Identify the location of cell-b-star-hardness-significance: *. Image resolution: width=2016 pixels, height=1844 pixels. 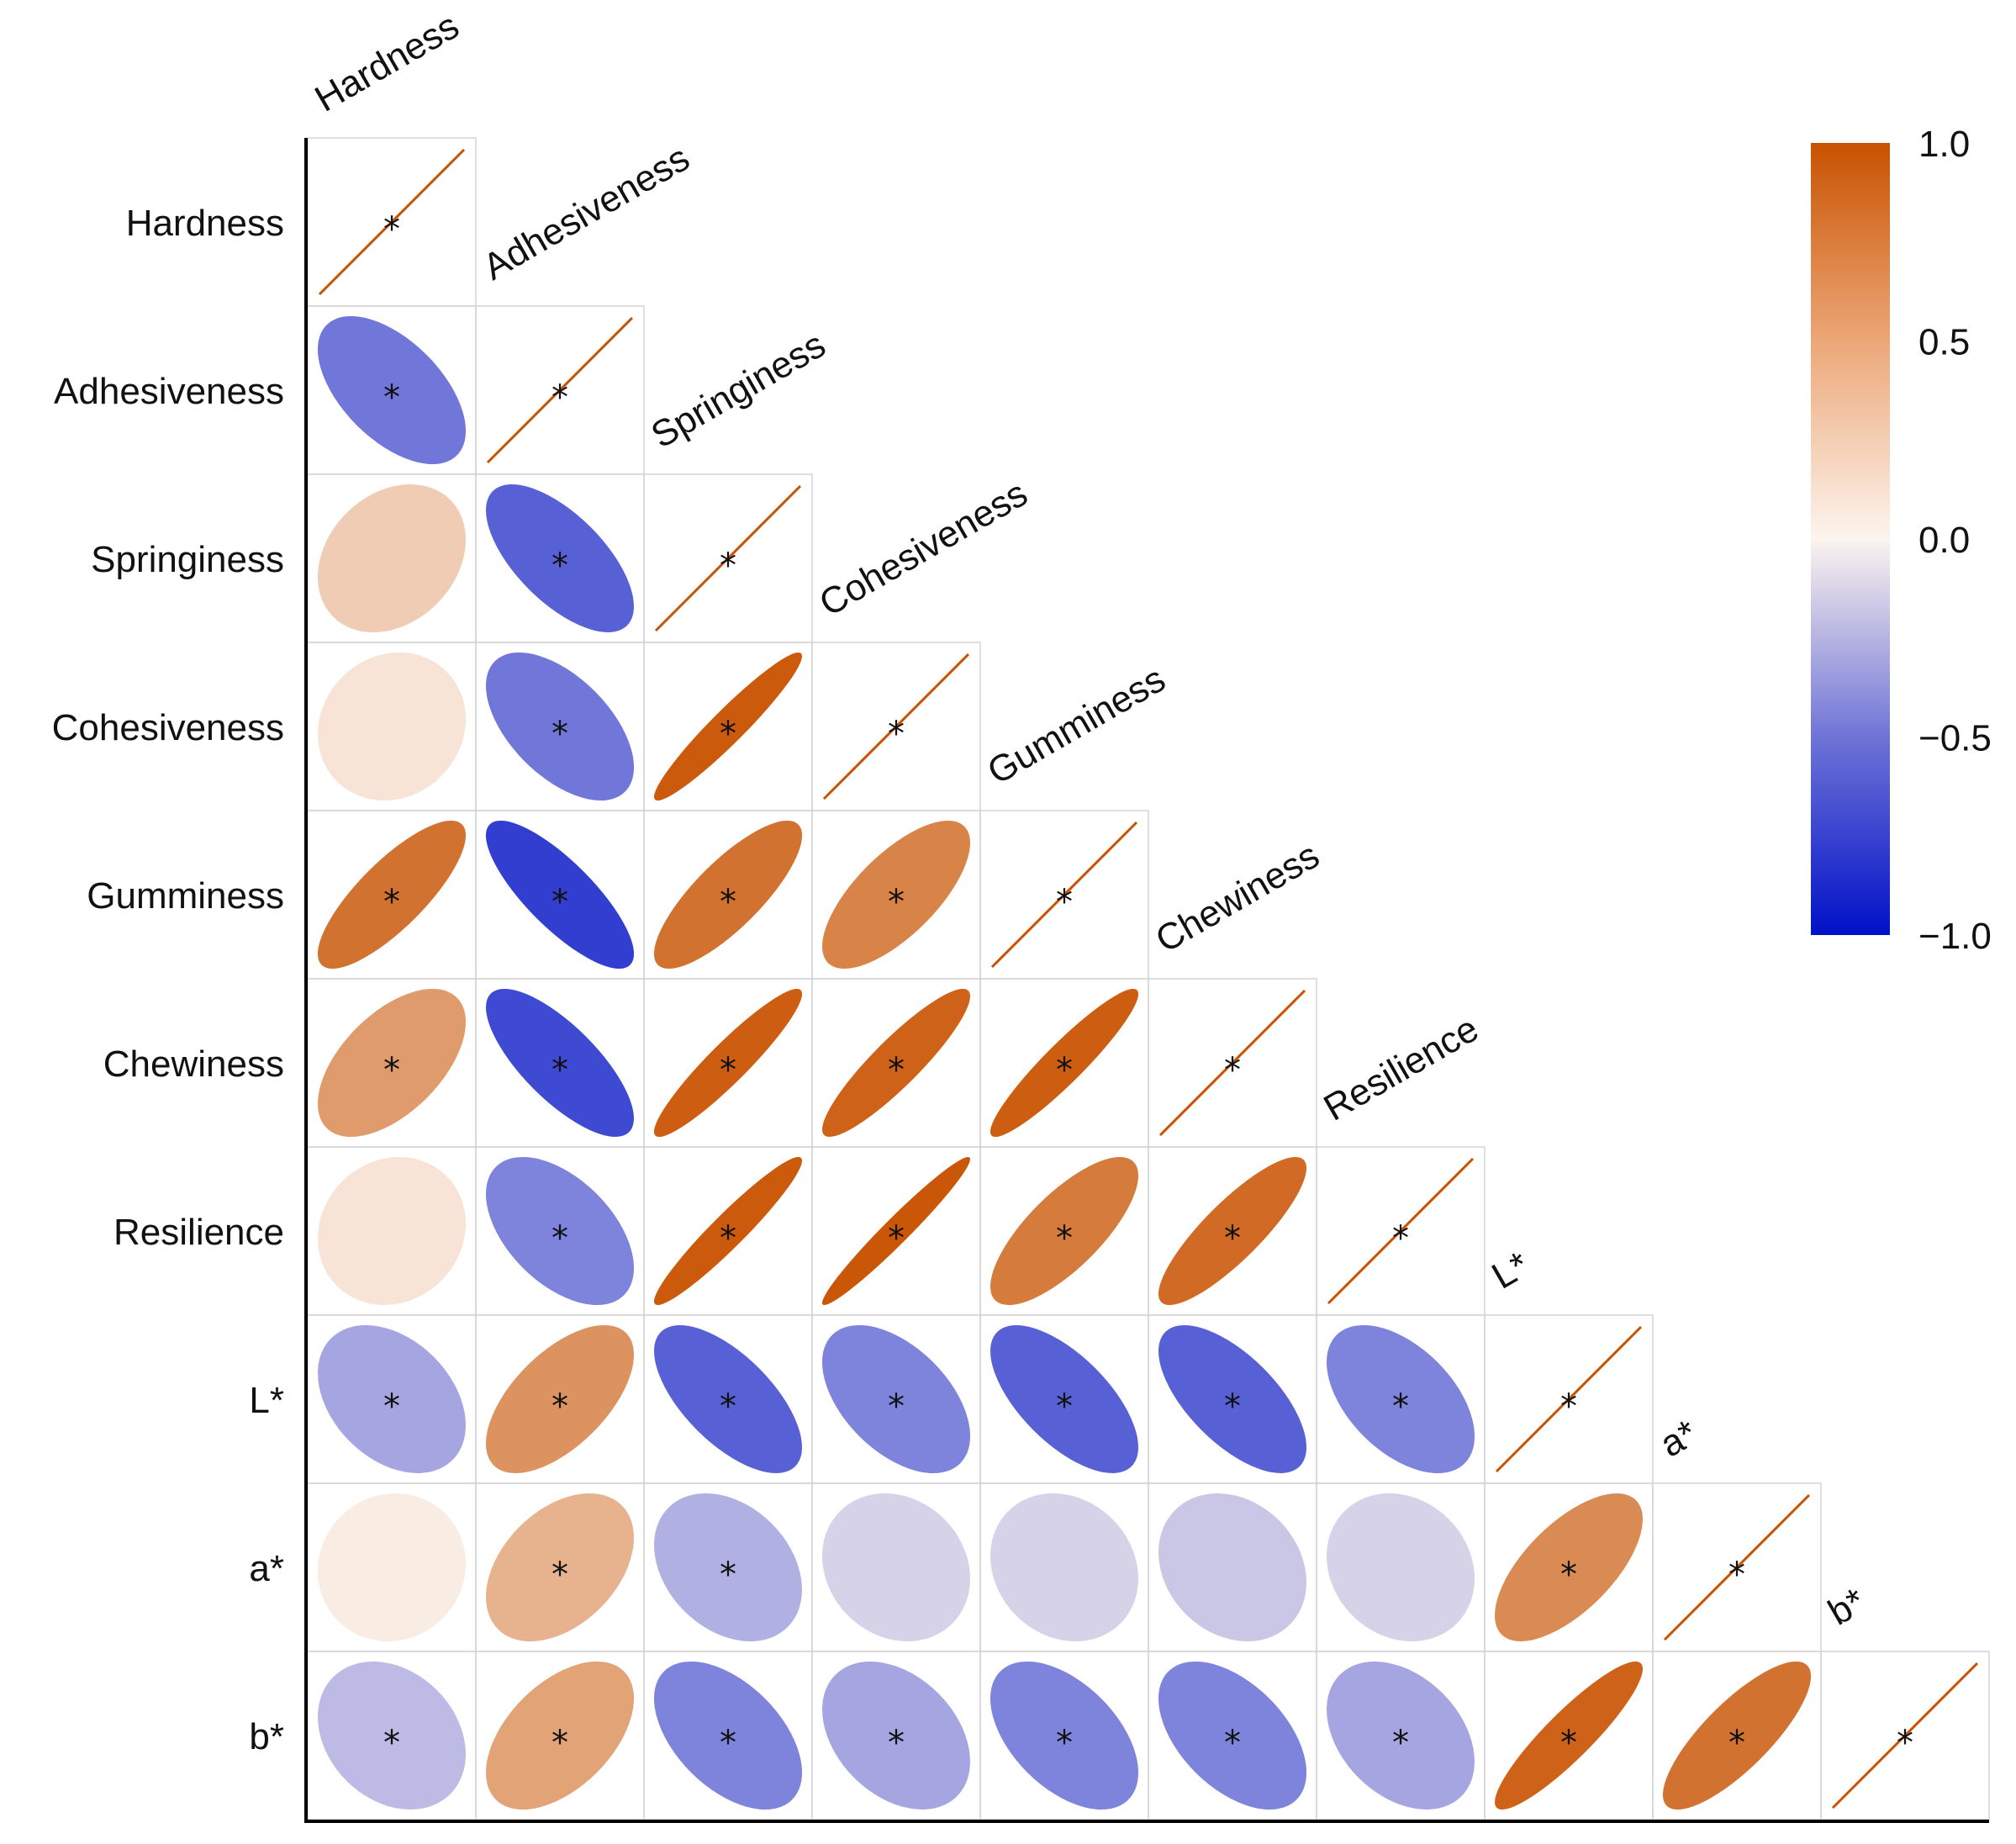
(391, 1743).